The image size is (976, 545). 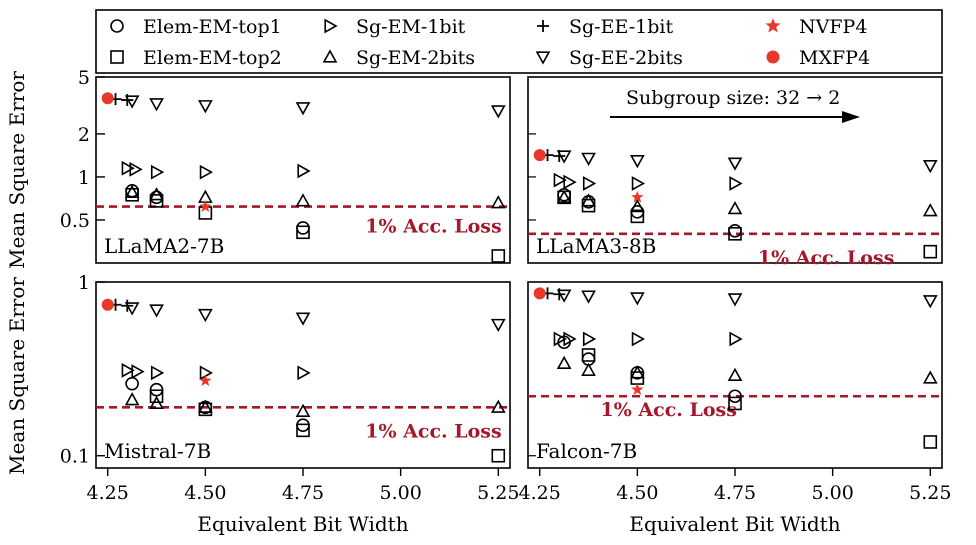 I want to click on legend-marker-sg-ee-2bits, so click(x=543, y=58).